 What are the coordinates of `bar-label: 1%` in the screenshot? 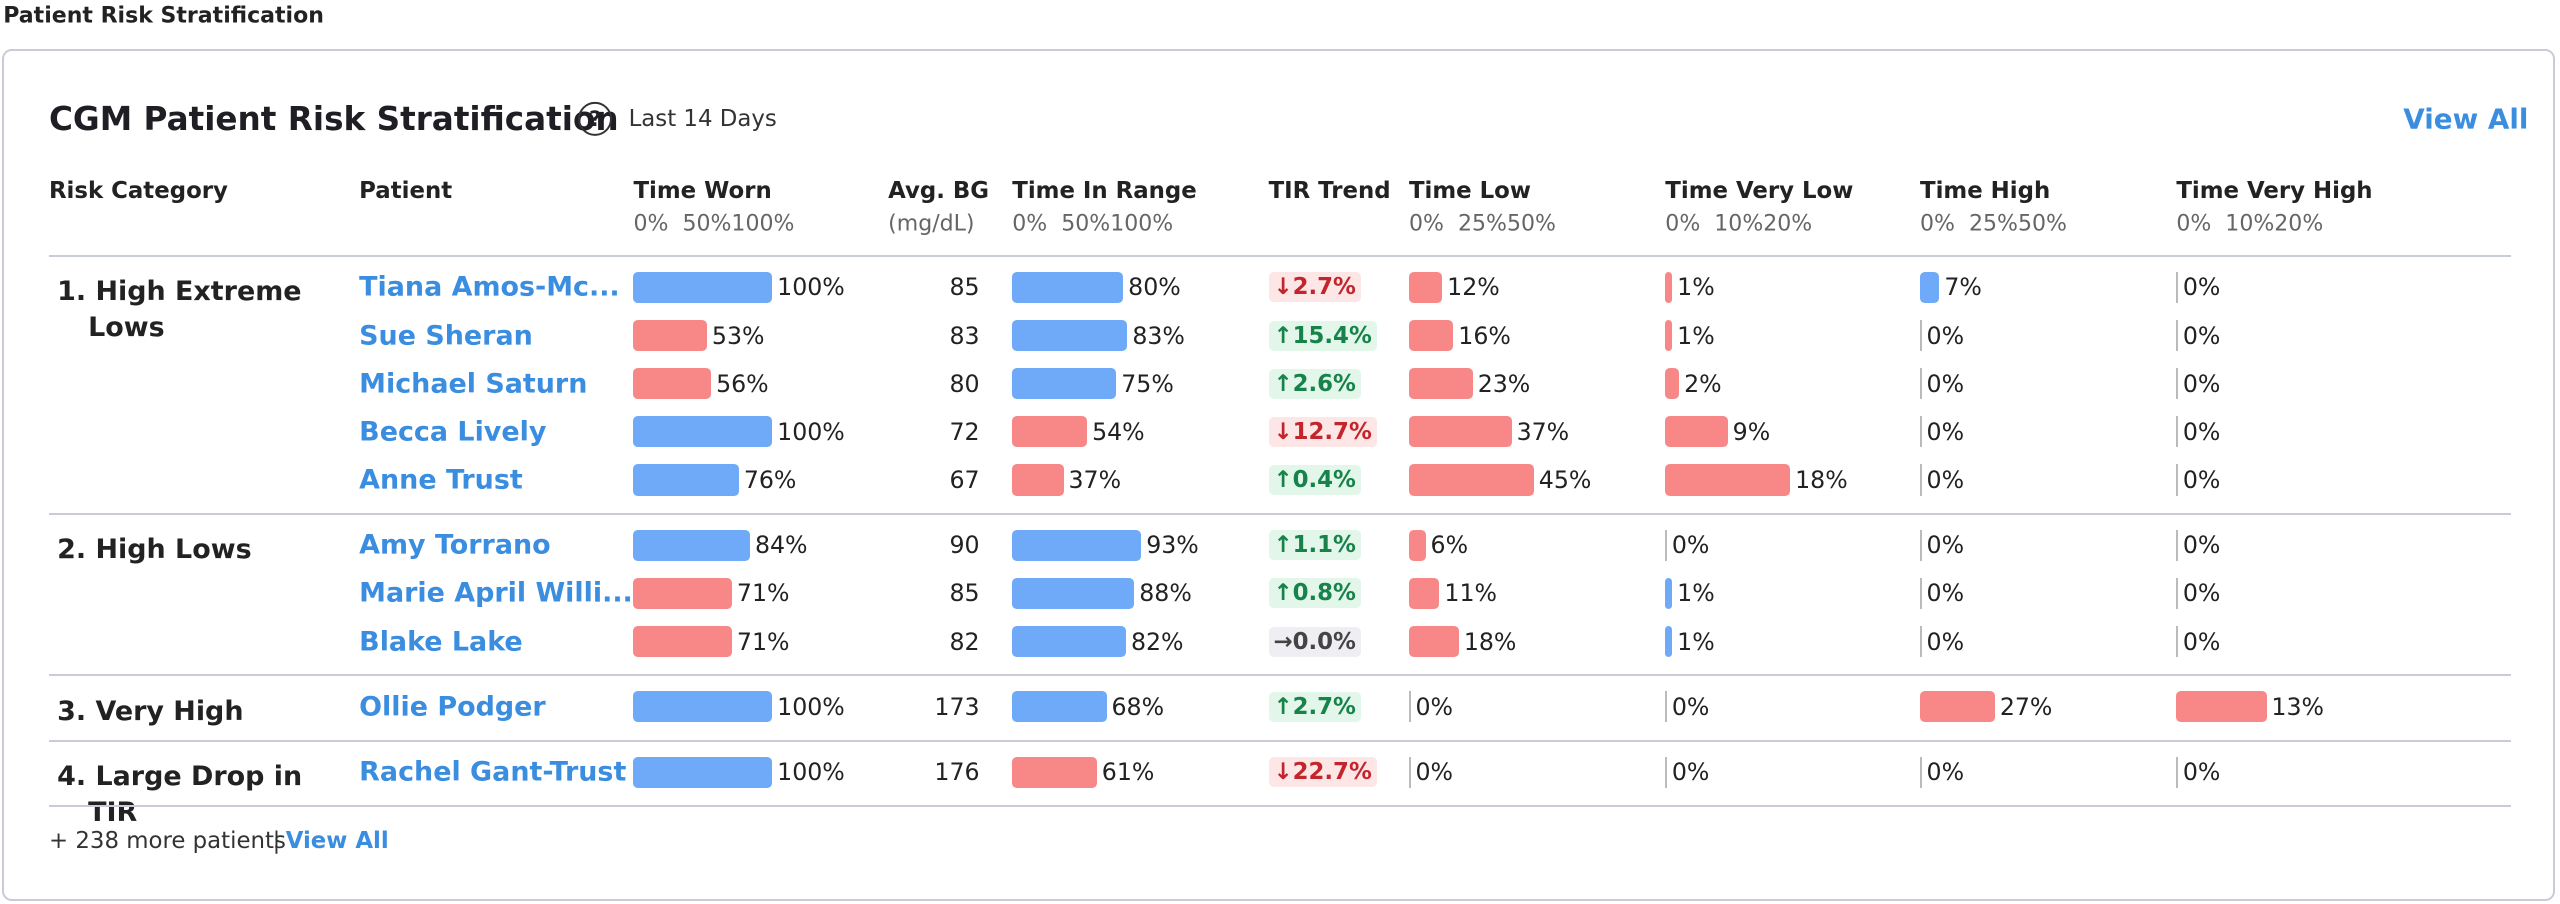 It's located at (1696, 335).